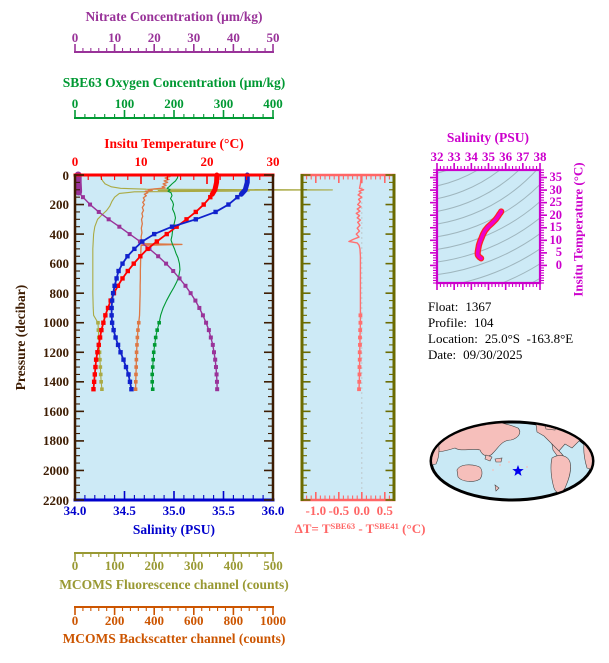 This screenshot has height=663, width=609. Describe the element at coordinates (493, 354) in the screenshot. I see `date-value: 09/30/2025` at that location.